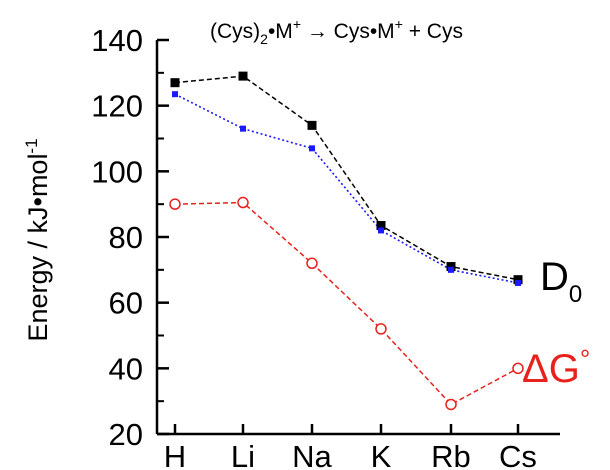 The width and height of the screenshot is (610, 470). I want to click on data-point-s2-li, so click(243, 202).